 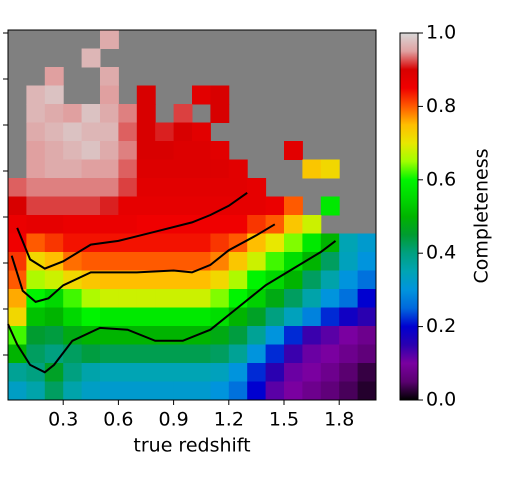 What do you see at coordinates (441, 106) in the screenshot?
I see `colorbar-tick-label: 0.8` at bounding box center [441, 106].